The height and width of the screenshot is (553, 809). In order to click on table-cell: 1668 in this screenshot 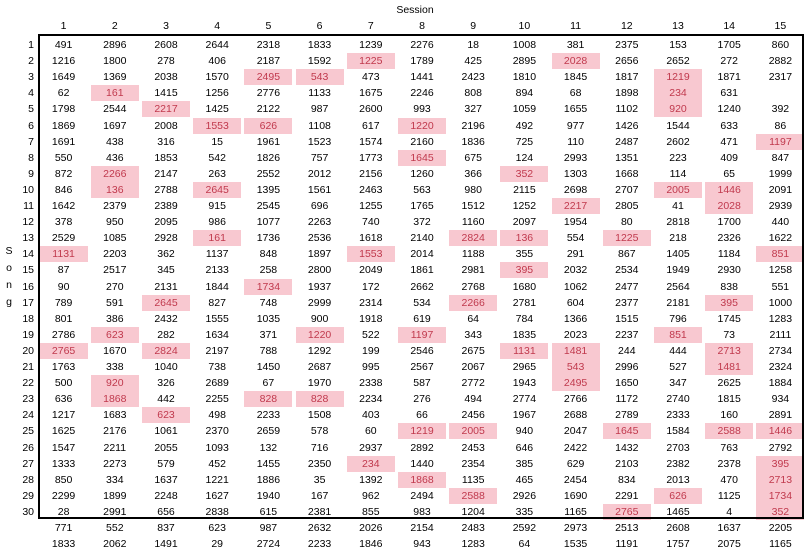, I will do `click(627, 173)`.